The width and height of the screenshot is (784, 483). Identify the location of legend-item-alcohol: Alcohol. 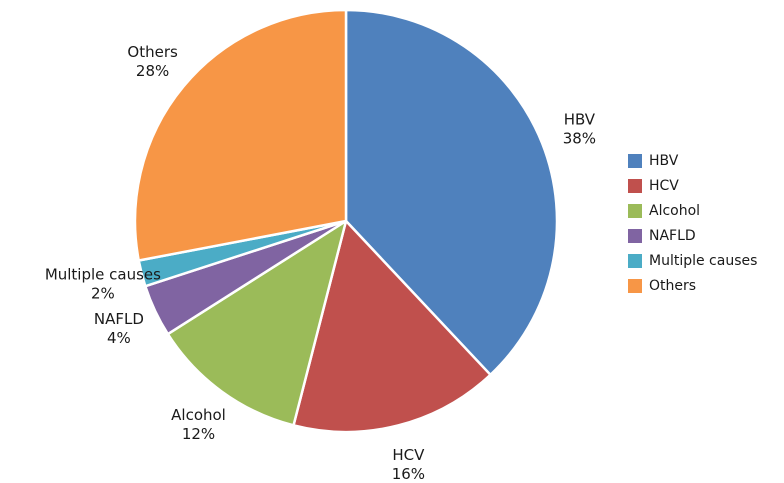
(692, 211).